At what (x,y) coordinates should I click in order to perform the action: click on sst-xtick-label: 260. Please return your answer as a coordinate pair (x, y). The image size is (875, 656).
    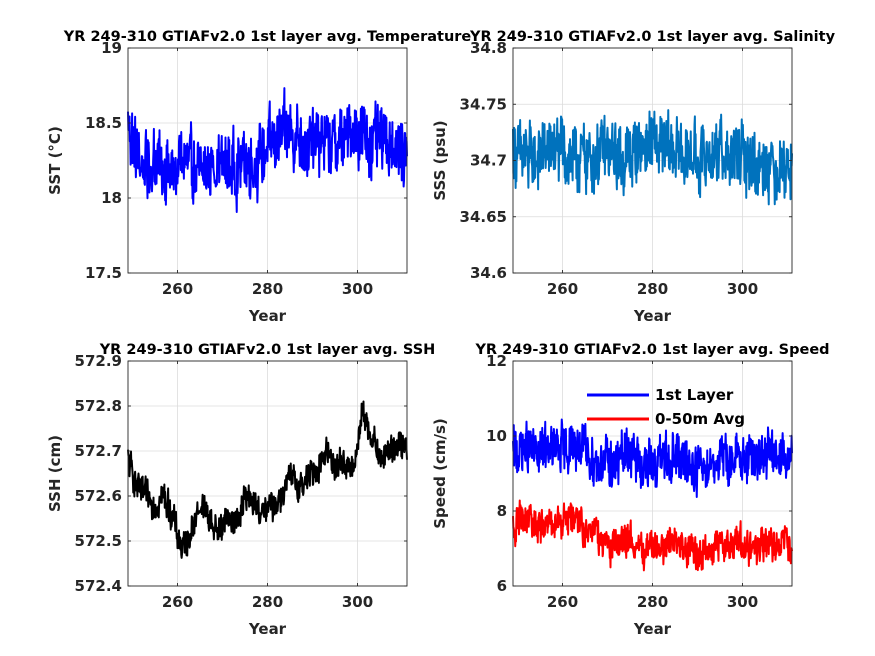
    Looking at the image, I should click on (177, 289).